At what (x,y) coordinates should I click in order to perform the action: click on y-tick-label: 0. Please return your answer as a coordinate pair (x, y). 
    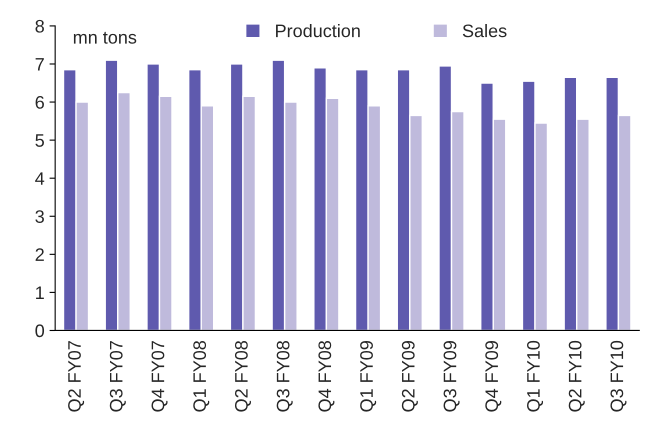
    Looking at the image, I should click on (39, 331).